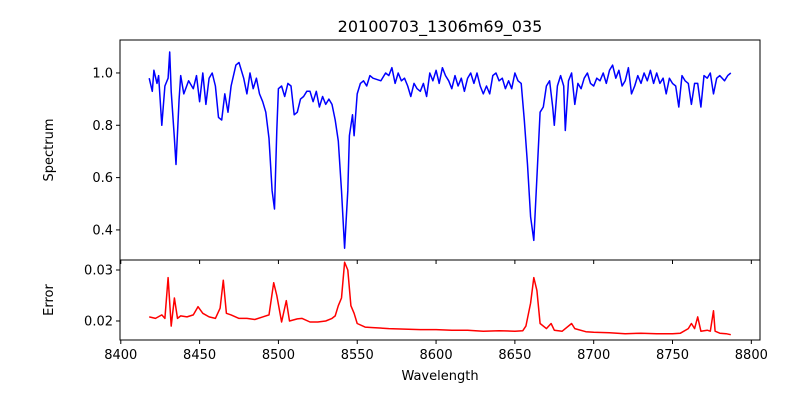 The image size is (800, 404). What do you see at coordinates (98, 270) in the screenshot?
I see `error-ytick-label: 0.03` at bounding box center [98, 270].